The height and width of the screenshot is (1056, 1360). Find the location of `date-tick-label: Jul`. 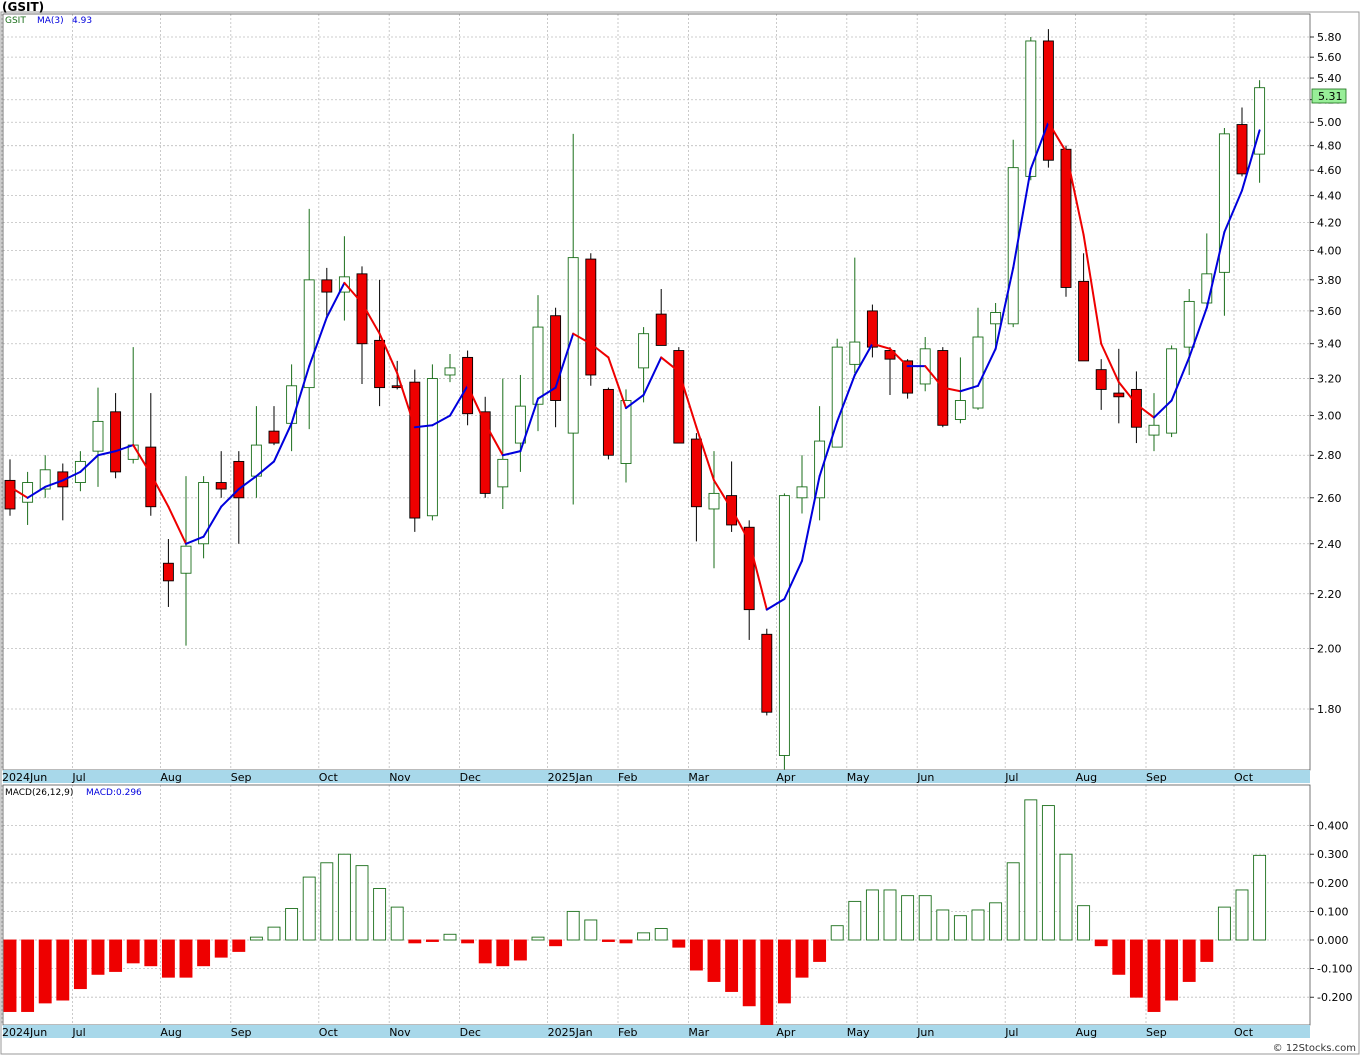

date-tick-label: Jul is located at coordinates (1011, 1032).